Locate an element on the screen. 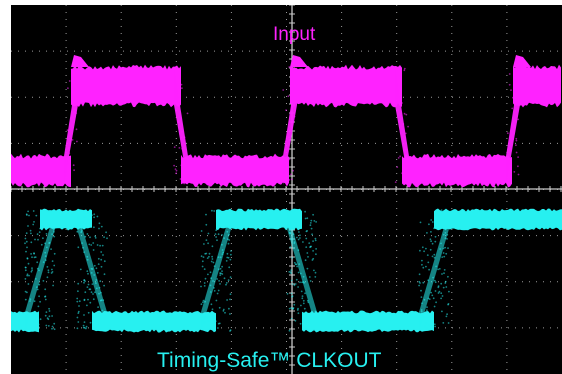  clkout-trace-edge is located at coordinates (40, 270).